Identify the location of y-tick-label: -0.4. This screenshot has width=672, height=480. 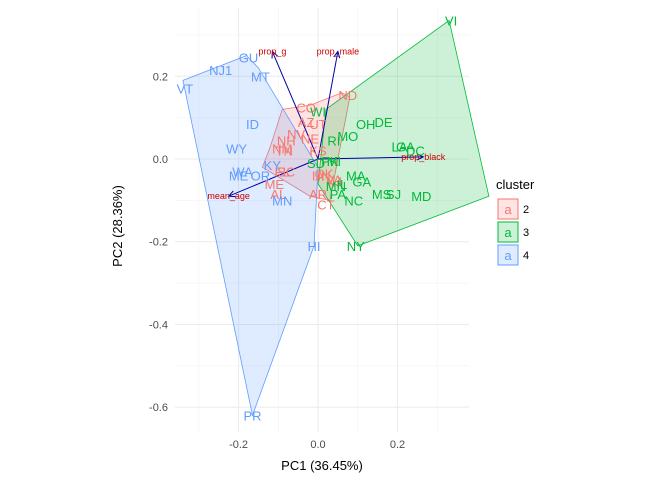
(158, 325).